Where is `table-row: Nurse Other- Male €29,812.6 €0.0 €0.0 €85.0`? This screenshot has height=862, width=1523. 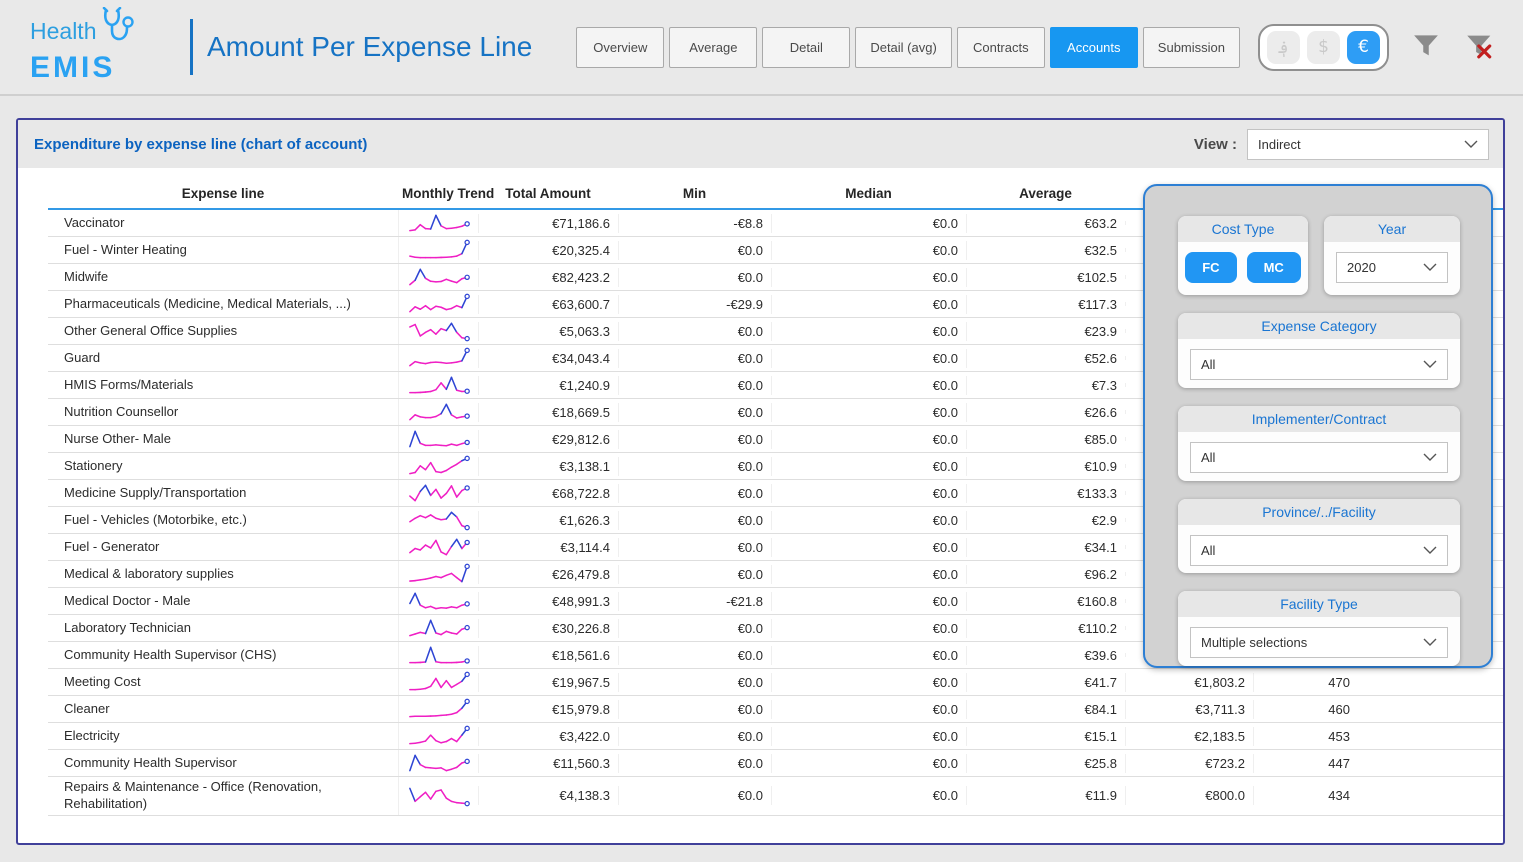
table-row: Nurse Other- Male €29,812.6 €0.0 €0.0 €85.0 is located at coordinates (775, 439).